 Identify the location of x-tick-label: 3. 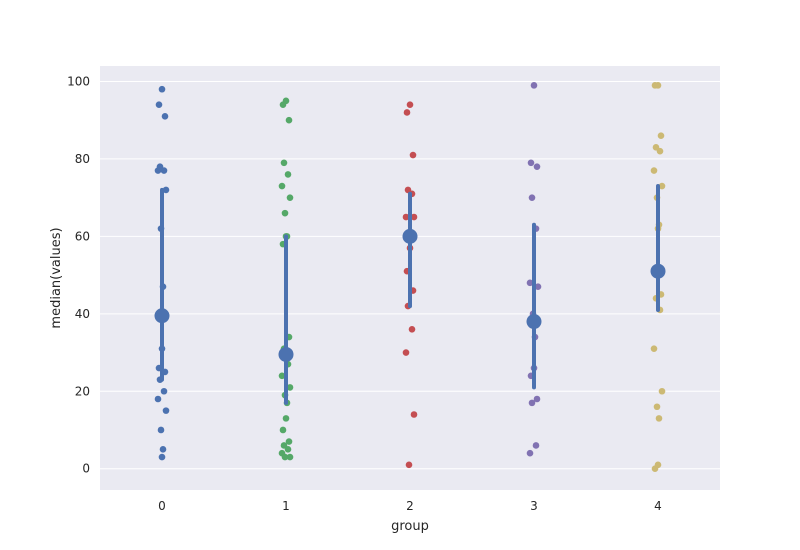
(534, 506).